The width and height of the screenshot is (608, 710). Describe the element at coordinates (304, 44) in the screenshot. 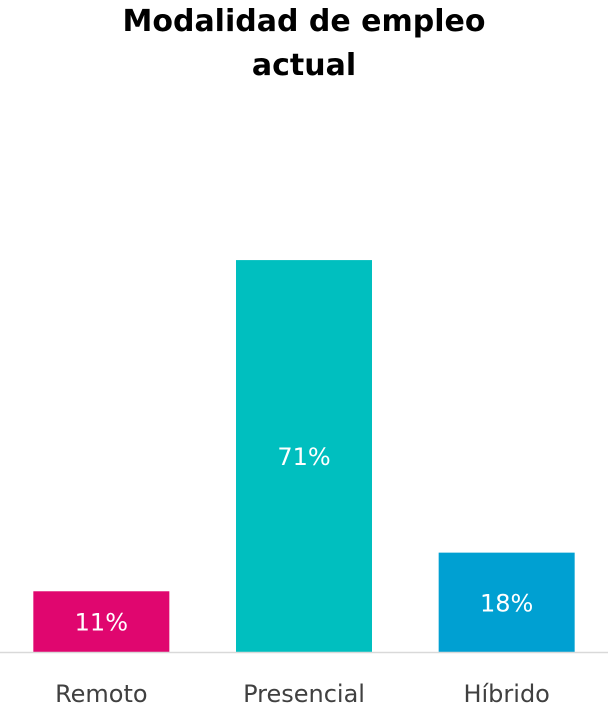

I see `chart-title: Modalidad de empleo actual` at that location.